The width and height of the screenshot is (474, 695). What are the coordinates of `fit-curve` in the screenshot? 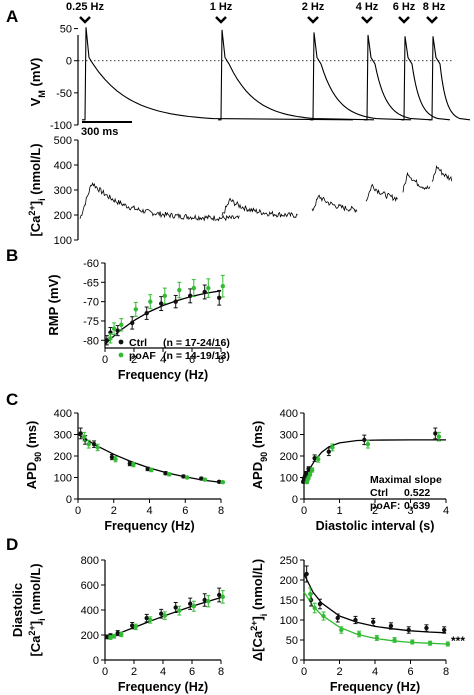 It's located at (375, 603).